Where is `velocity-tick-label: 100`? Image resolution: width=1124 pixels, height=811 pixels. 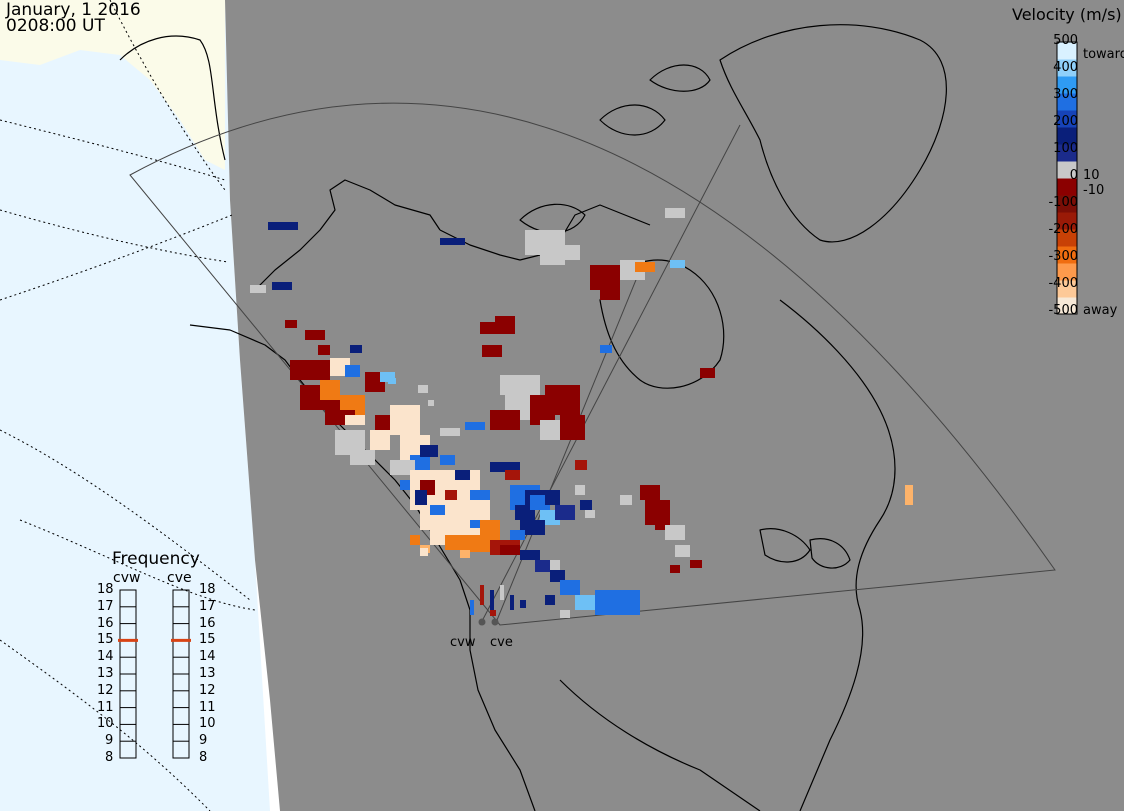
velocity-tick-label: 100 is located at coordinates (1065, 148).